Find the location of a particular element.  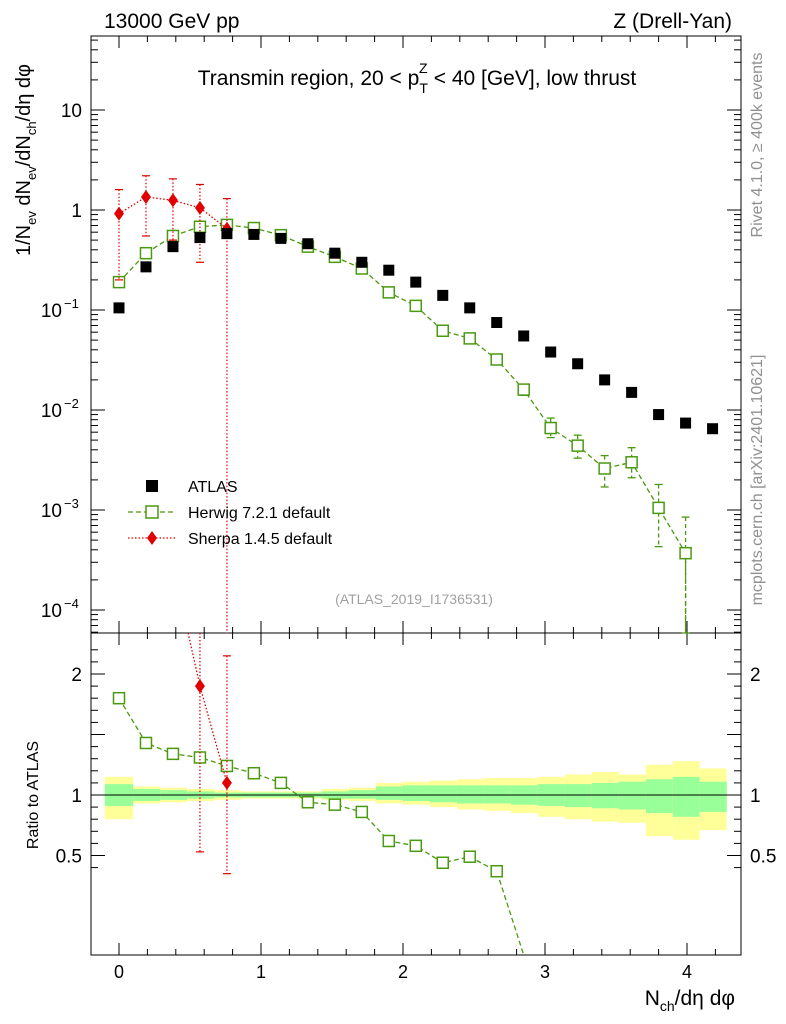

y-tick-label-exponent: −2 is located at coordinates (71, 403).